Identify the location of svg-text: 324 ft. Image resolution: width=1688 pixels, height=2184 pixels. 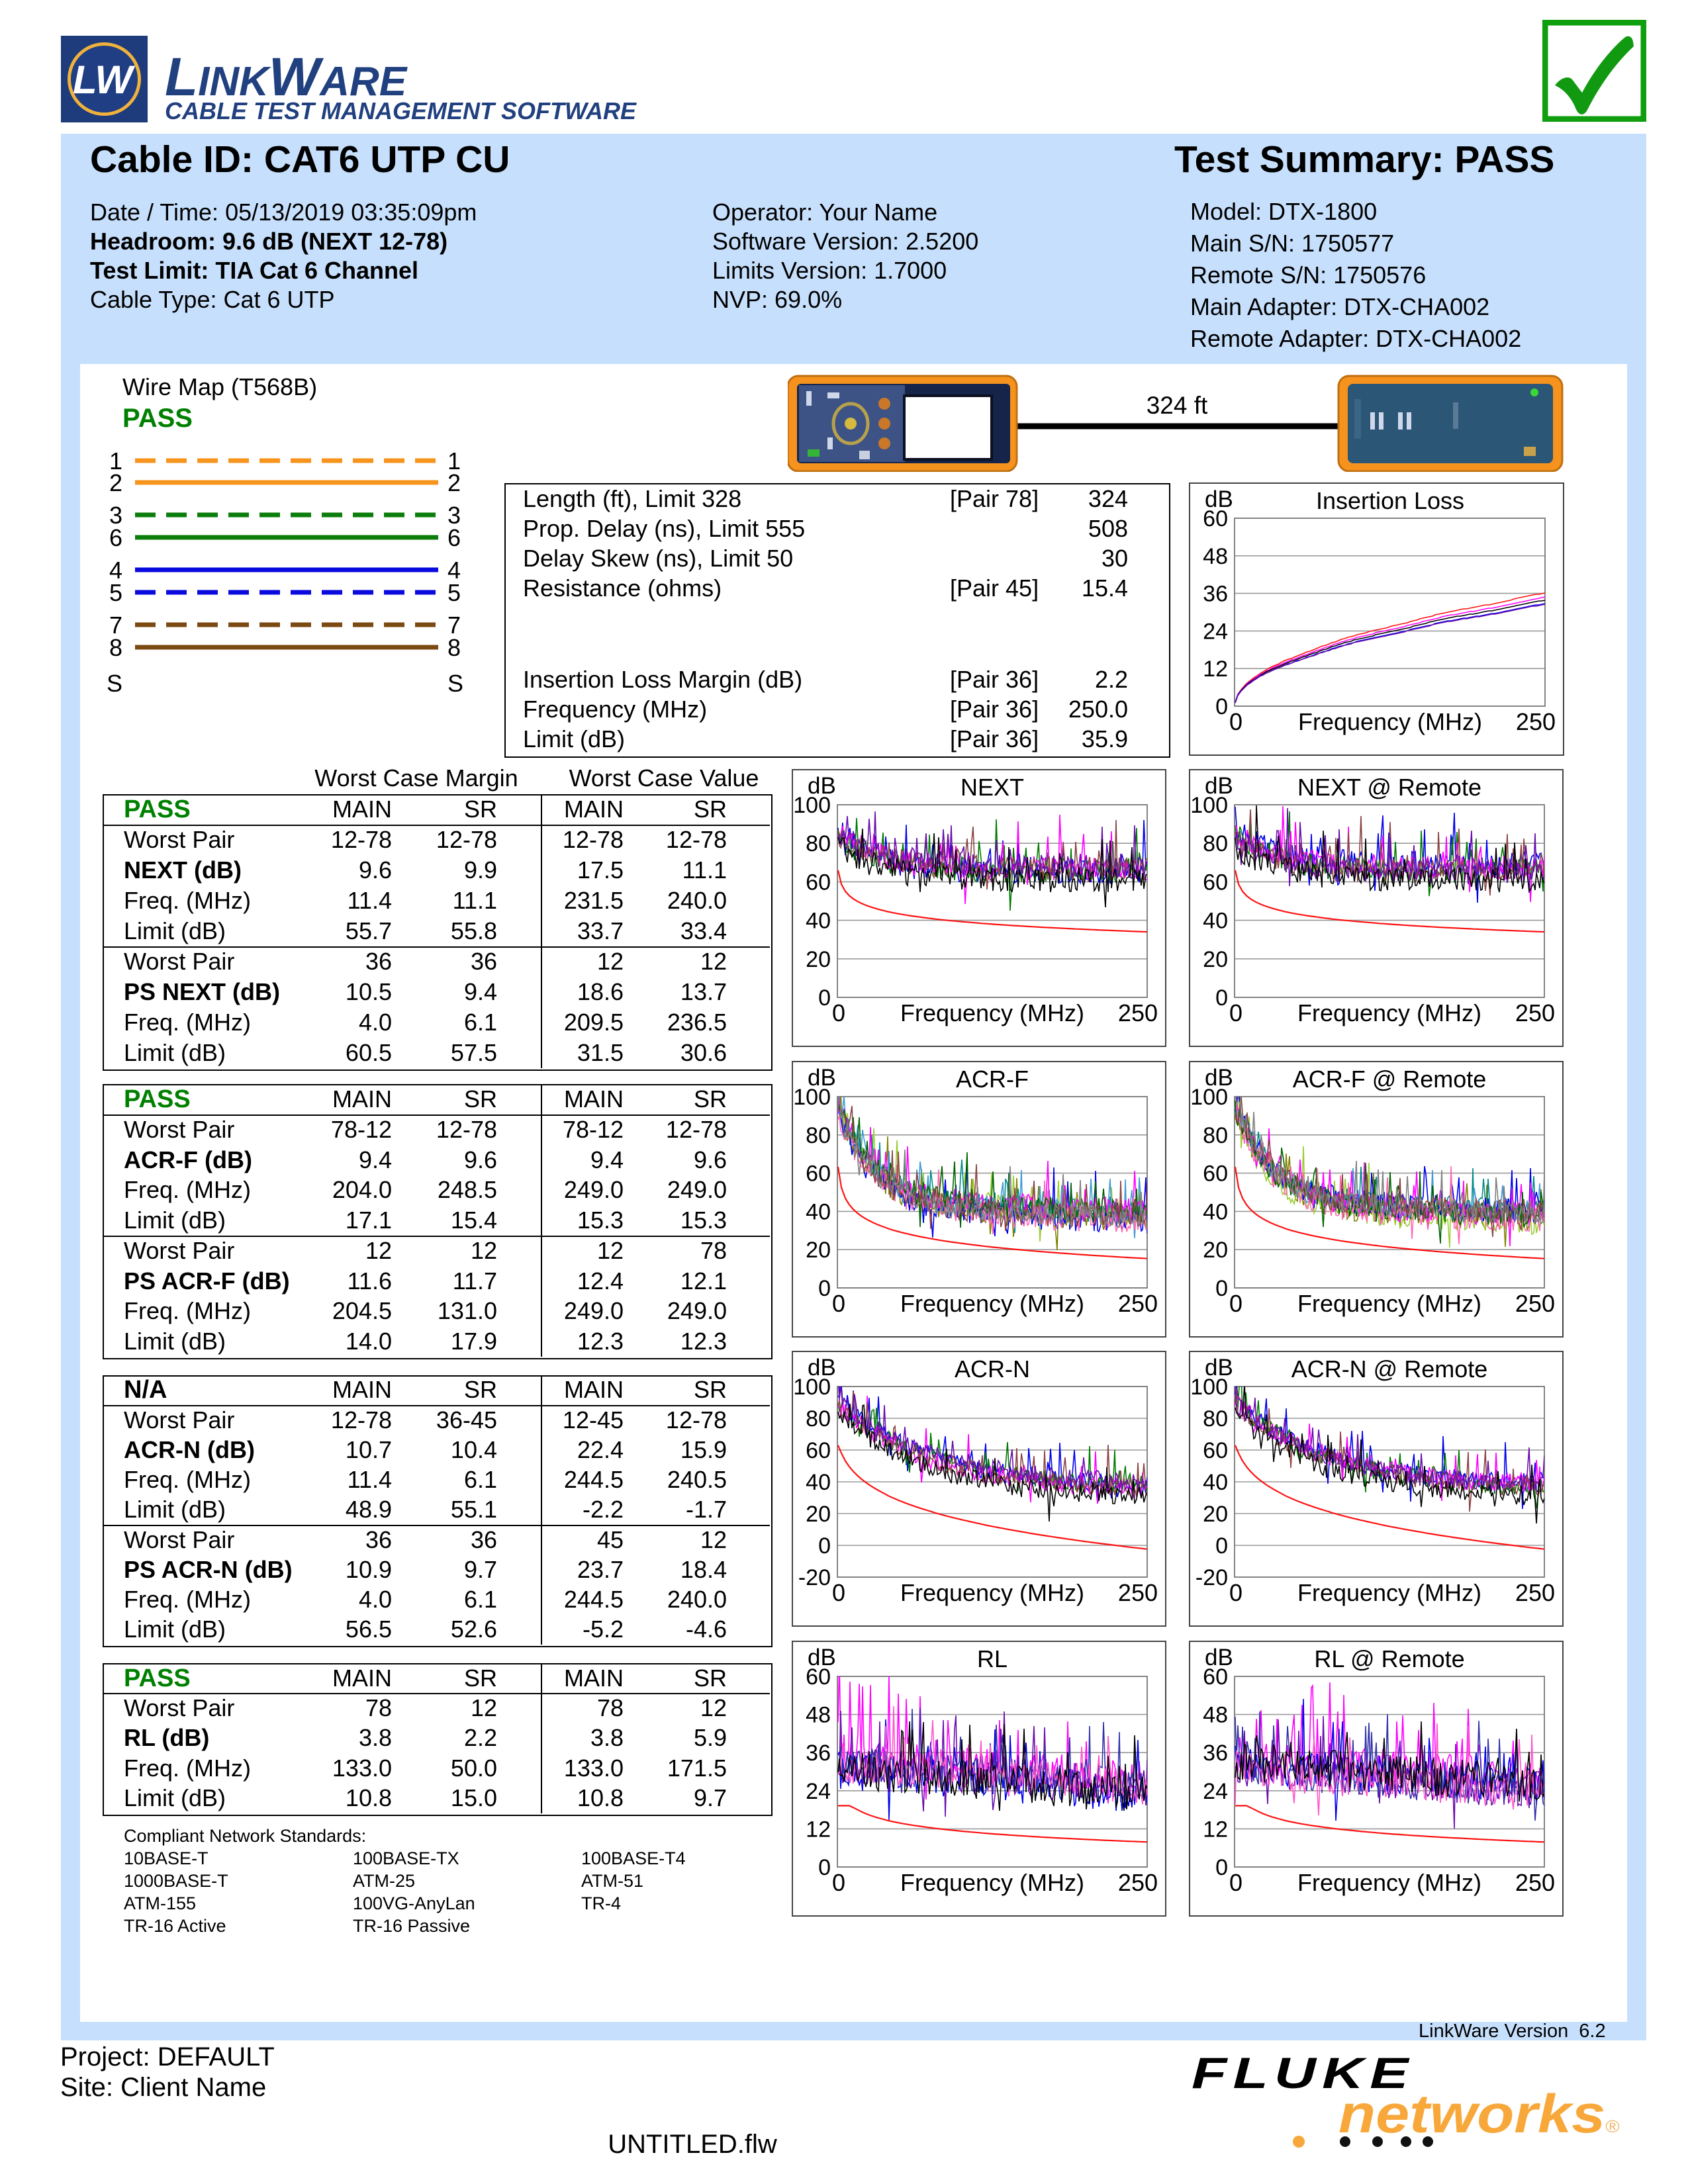
(1177, 405).